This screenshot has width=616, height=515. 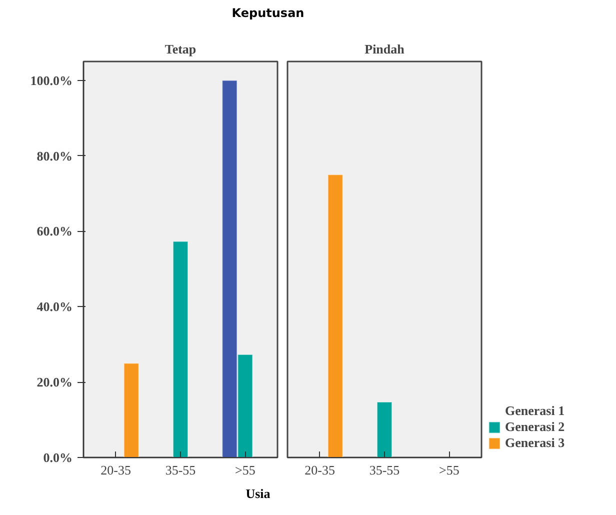 What do you see at coordinates (54, 156) in the screenshot?
I see `y-tick-label: 80.0%` at bounding box center [54, 156].